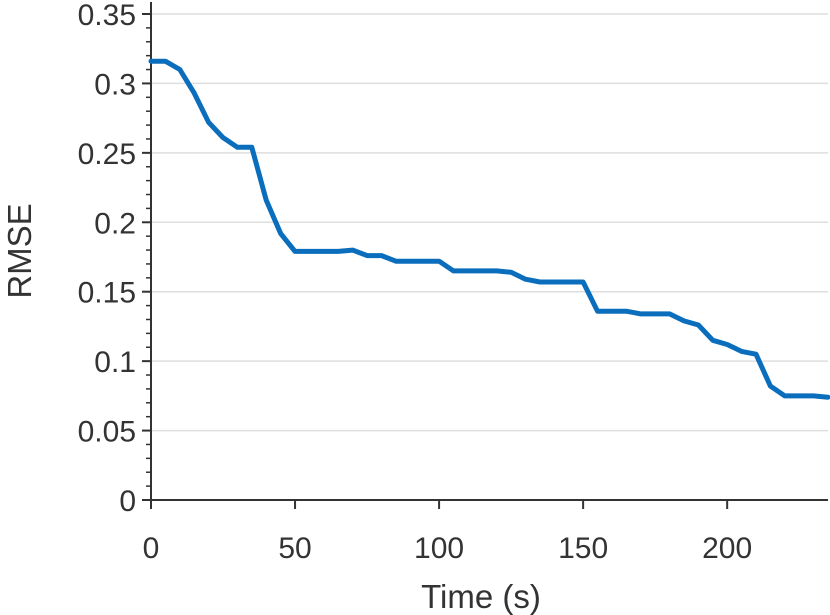 The height and width of the screenshot is (615, 830). What do you see at coordinates (127, 501) in the screenshot?
I see `y-tick-label: 0` at bounding box center [127, 501].